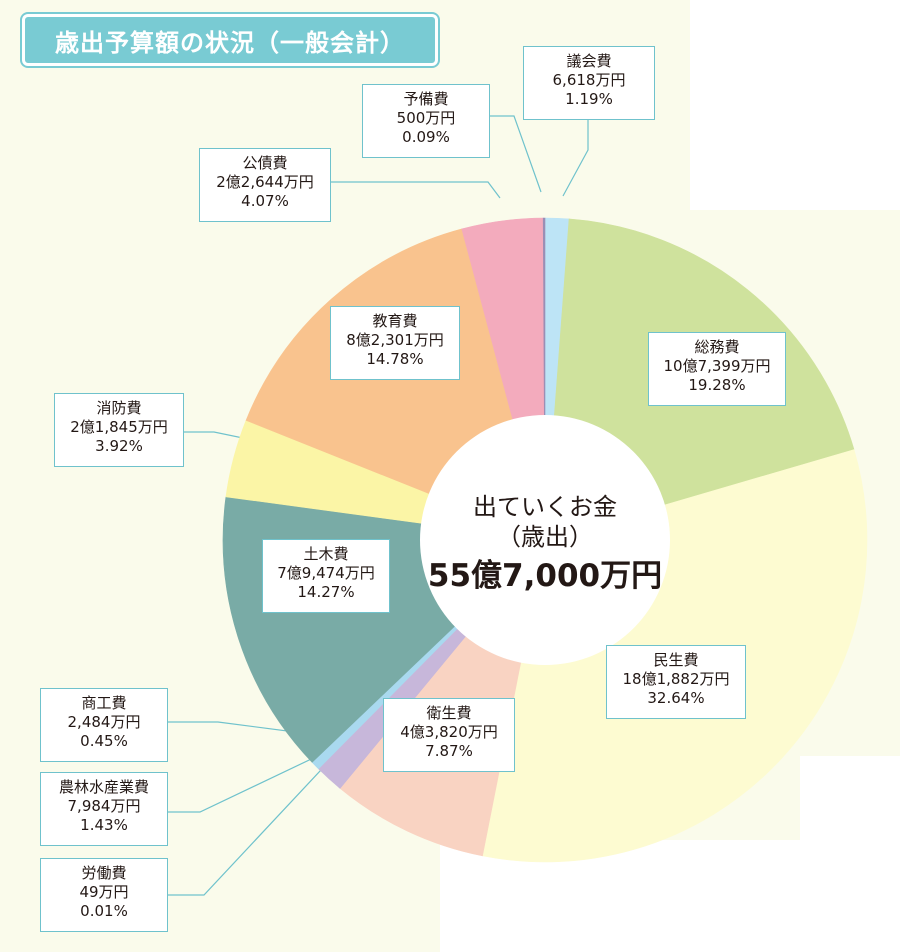 The width and height of the screenshot is (900, 952). What do you see at coordinates (449, 751) in the screenshot?
I see `slice-percent: 7.87%` at bounding box center [449, 751].